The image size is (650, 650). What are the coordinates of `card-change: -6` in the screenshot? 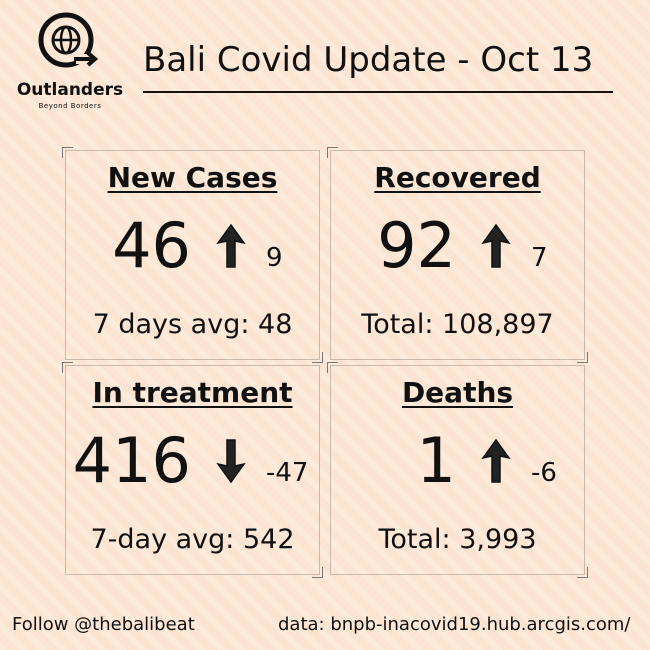 It's located at (544, 473).